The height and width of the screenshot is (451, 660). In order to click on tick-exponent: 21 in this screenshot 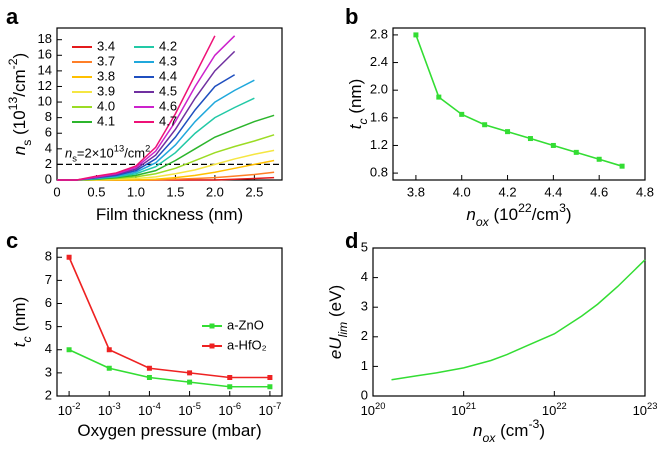, I will do `click(471, 406)`.